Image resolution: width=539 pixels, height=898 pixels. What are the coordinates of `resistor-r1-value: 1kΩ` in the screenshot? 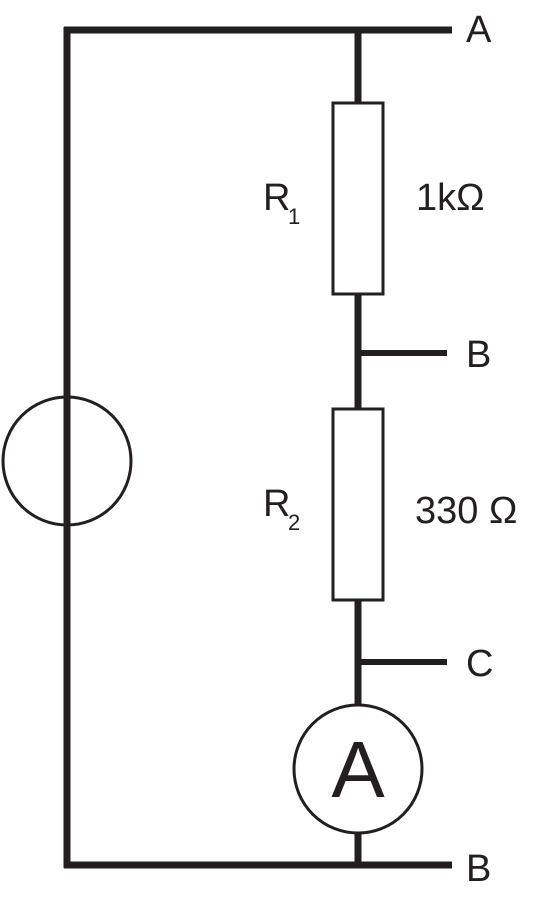 It's located at (450, 198).